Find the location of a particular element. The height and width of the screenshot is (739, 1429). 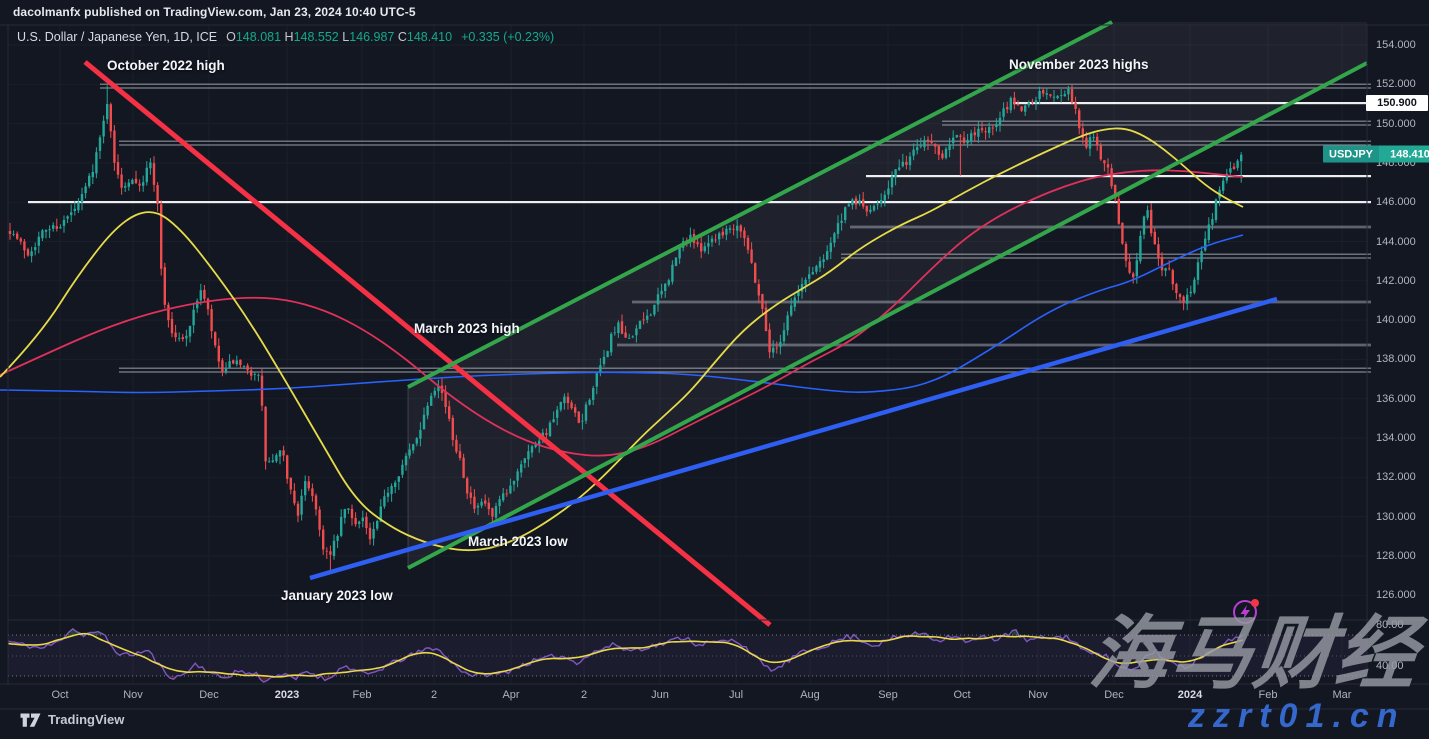

price-axis-label: 152.000 is located at coordinates (1396, 84).